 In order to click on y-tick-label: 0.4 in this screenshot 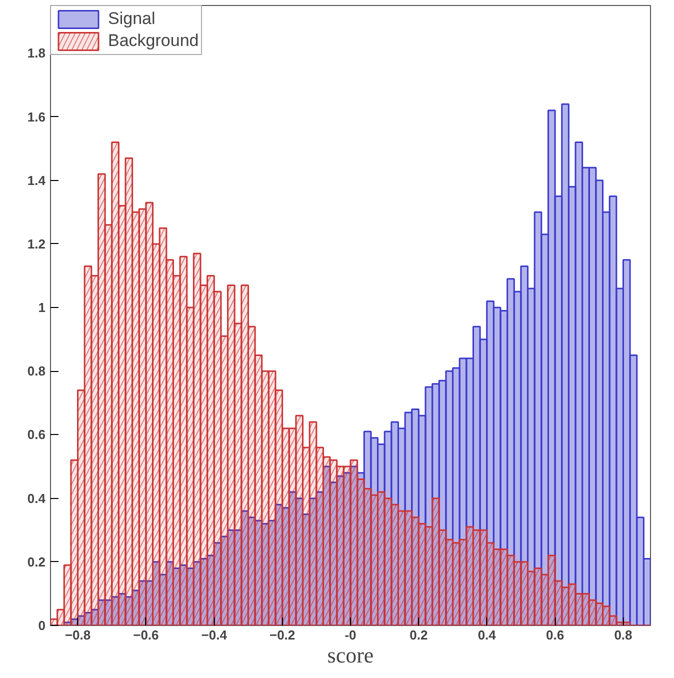, I will do `click(36, 498)`.